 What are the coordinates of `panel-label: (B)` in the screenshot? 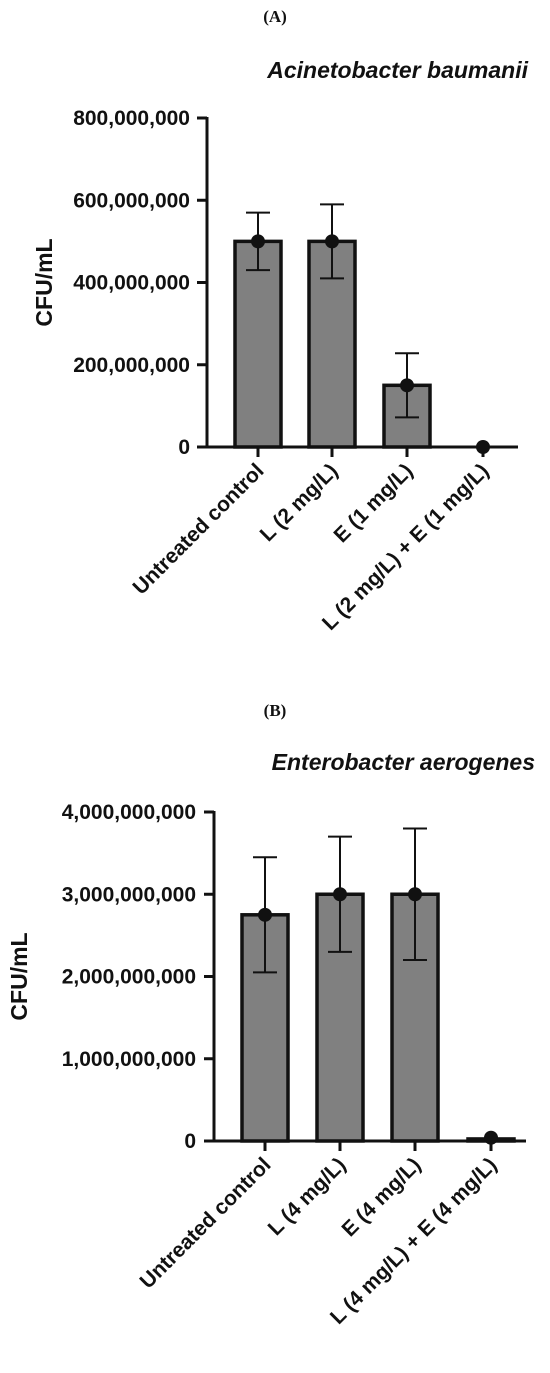 It's located at (275, 710).